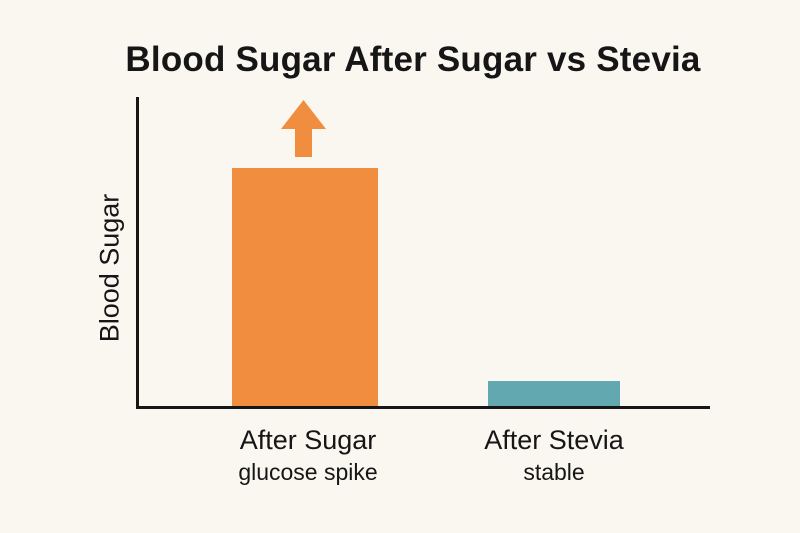 This screenshot has height=533, width=800. Describe the element at coordinates (308, 472) in the screenshot. I see `category-sublabel-glucose-spike: glucose spike` at that location.